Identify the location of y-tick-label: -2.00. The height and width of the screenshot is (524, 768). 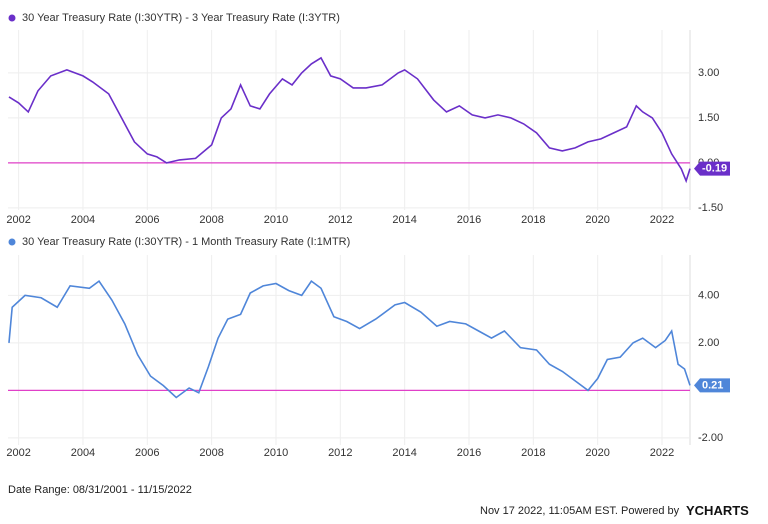
(710, 438).